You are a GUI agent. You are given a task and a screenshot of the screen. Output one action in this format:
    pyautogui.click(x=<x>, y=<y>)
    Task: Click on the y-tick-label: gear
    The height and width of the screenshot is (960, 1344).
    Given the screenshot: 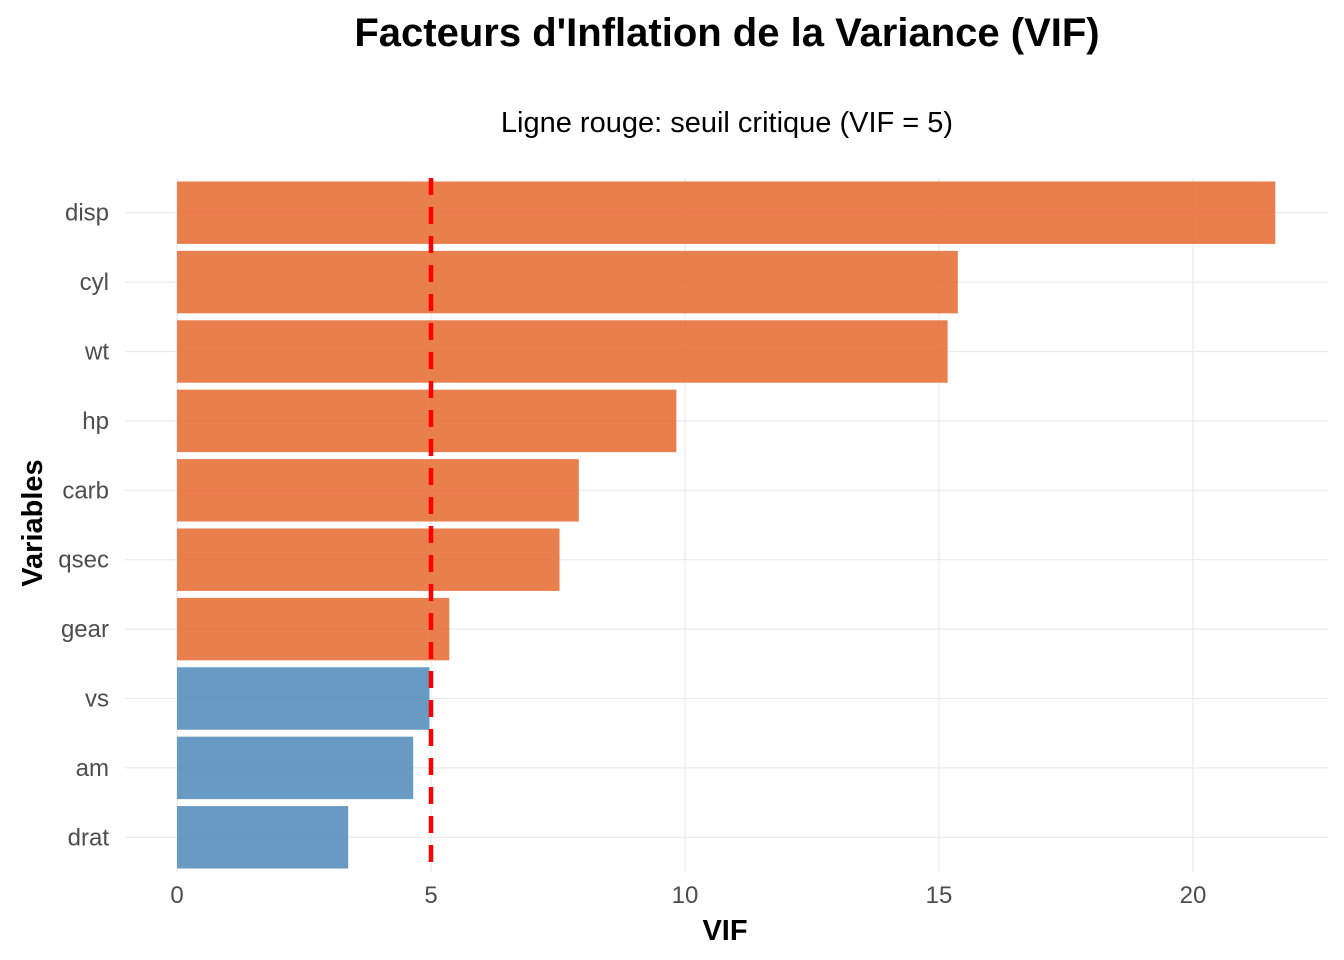 What is the action you would take?
    pyautogui.click(x=85, y=629)
    